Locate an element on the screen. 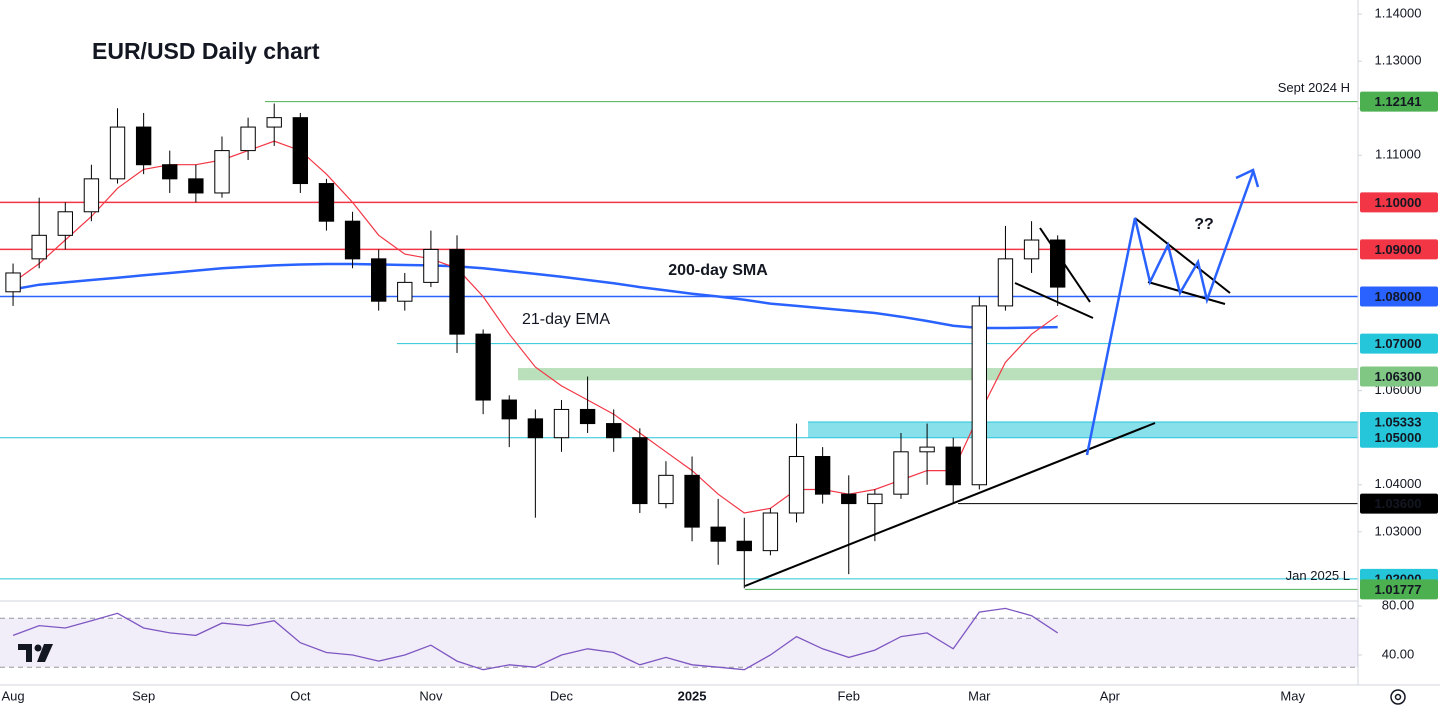  overlay-line is located at coordinates (535, 296).